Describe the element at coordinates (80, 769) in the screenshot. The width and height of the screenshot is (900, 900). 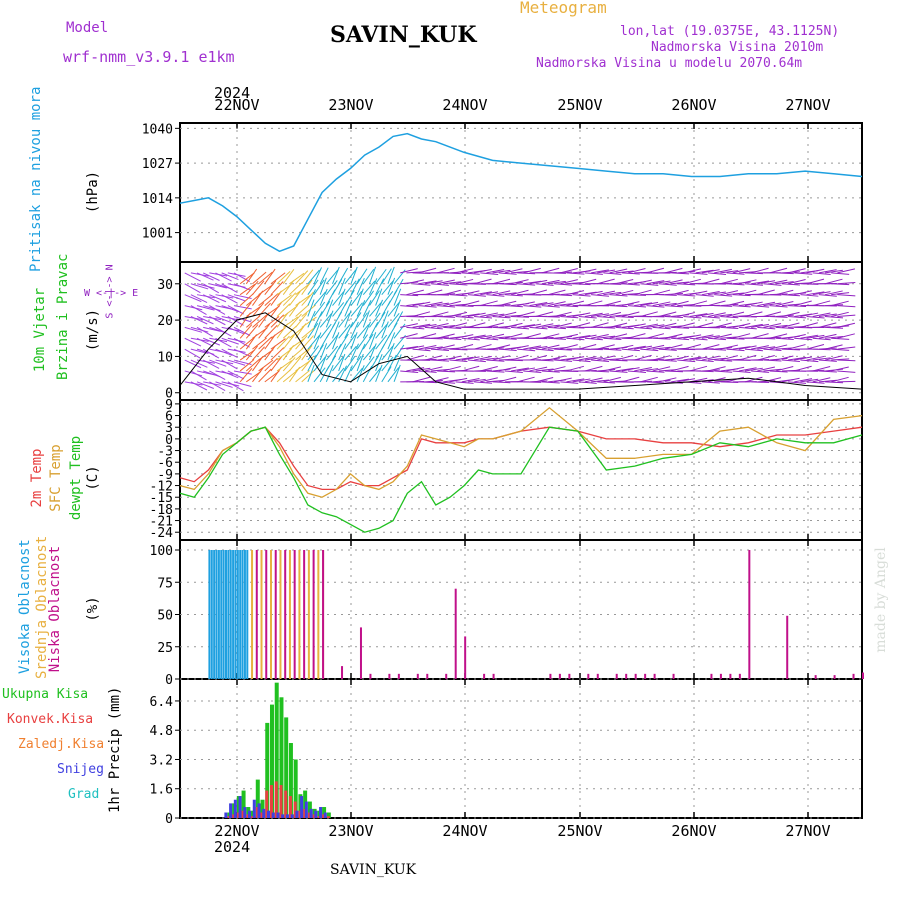
I see `legend-snow: Snijeg` at that location.